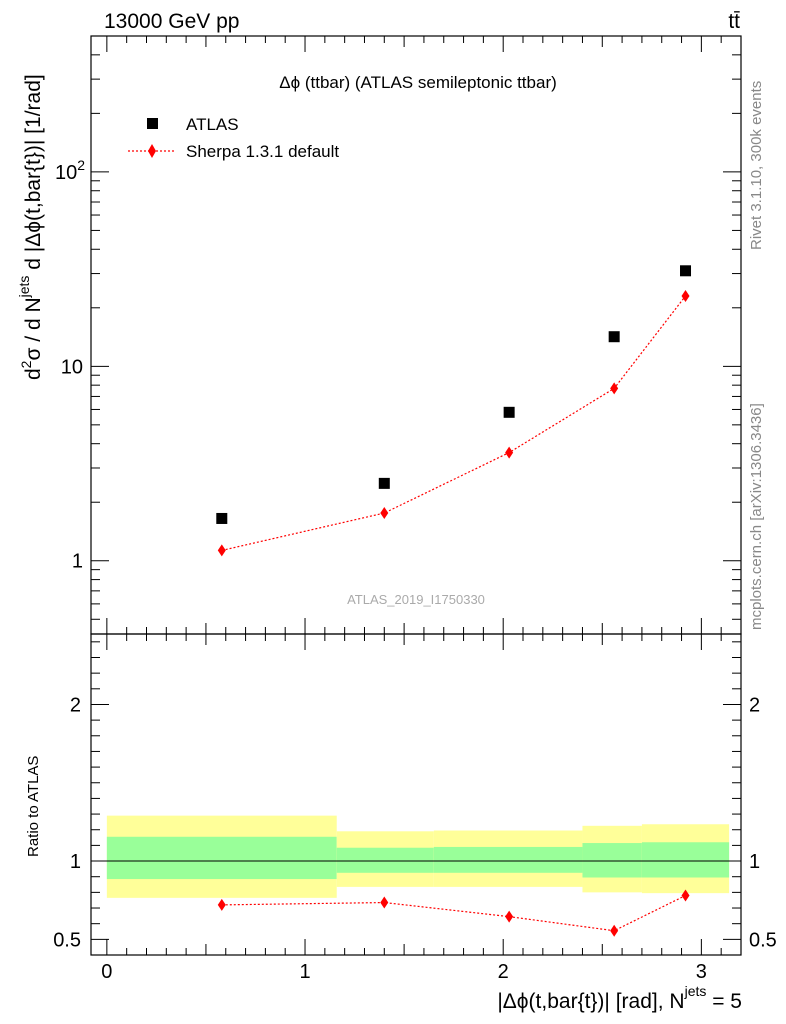 The image size is (786, 1024). I want to click on x-tick-label: 0, so click(106, 972).